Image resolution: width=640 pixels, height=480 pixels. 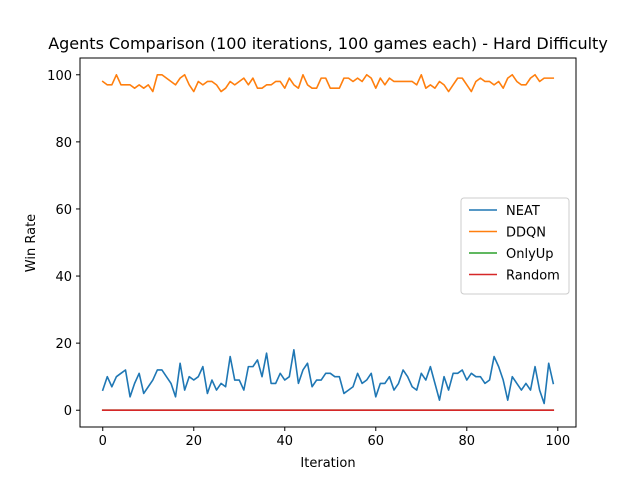 I want to click on x-tick-label: 80, so click(x=467, y=441).